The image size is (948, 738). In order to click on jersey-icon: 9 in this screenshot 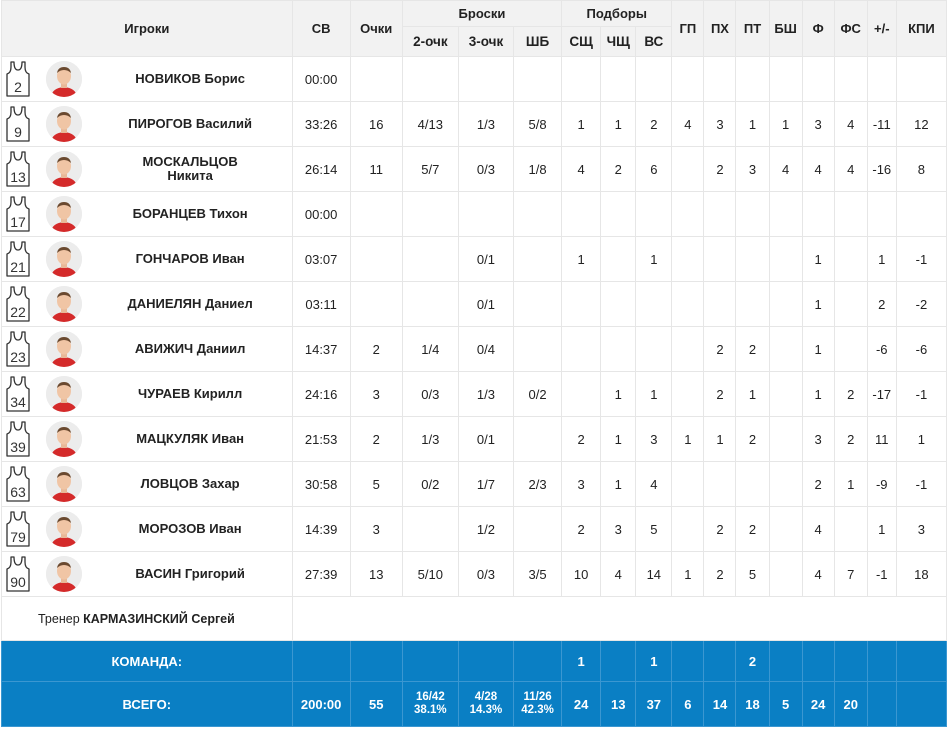, I will do `click(20, 124)`.